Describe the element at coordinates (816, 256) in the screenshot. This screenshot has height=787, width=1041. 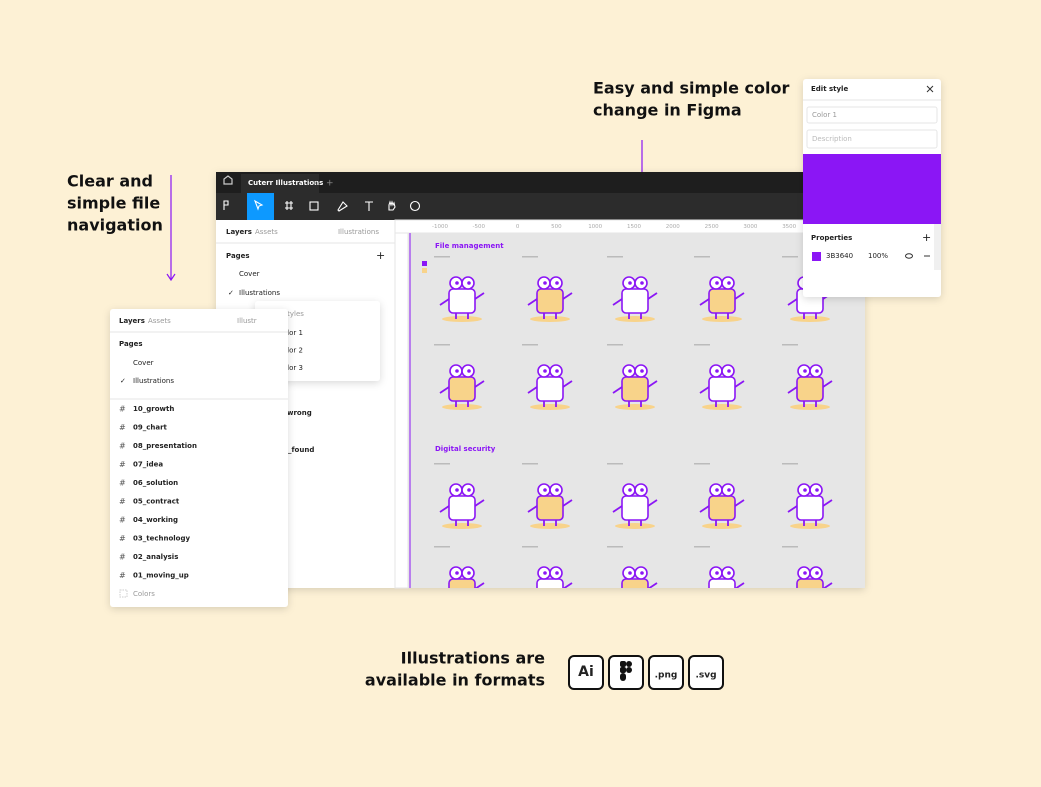
I see `color-swatch` at that location.